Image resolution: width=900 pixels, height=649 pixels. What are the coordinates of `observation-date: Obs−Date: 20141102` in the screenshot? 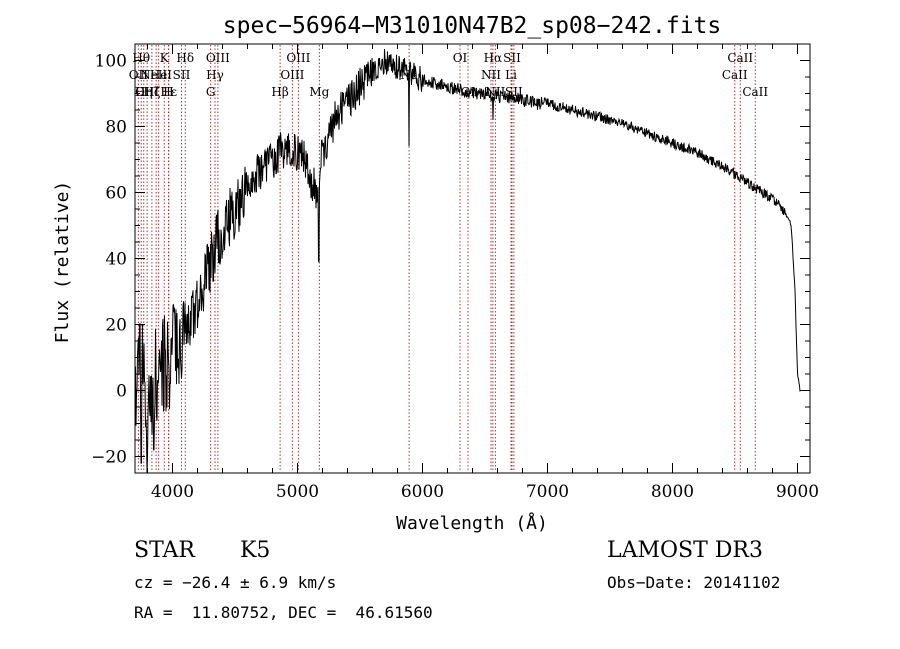 It's located at (694, 582).